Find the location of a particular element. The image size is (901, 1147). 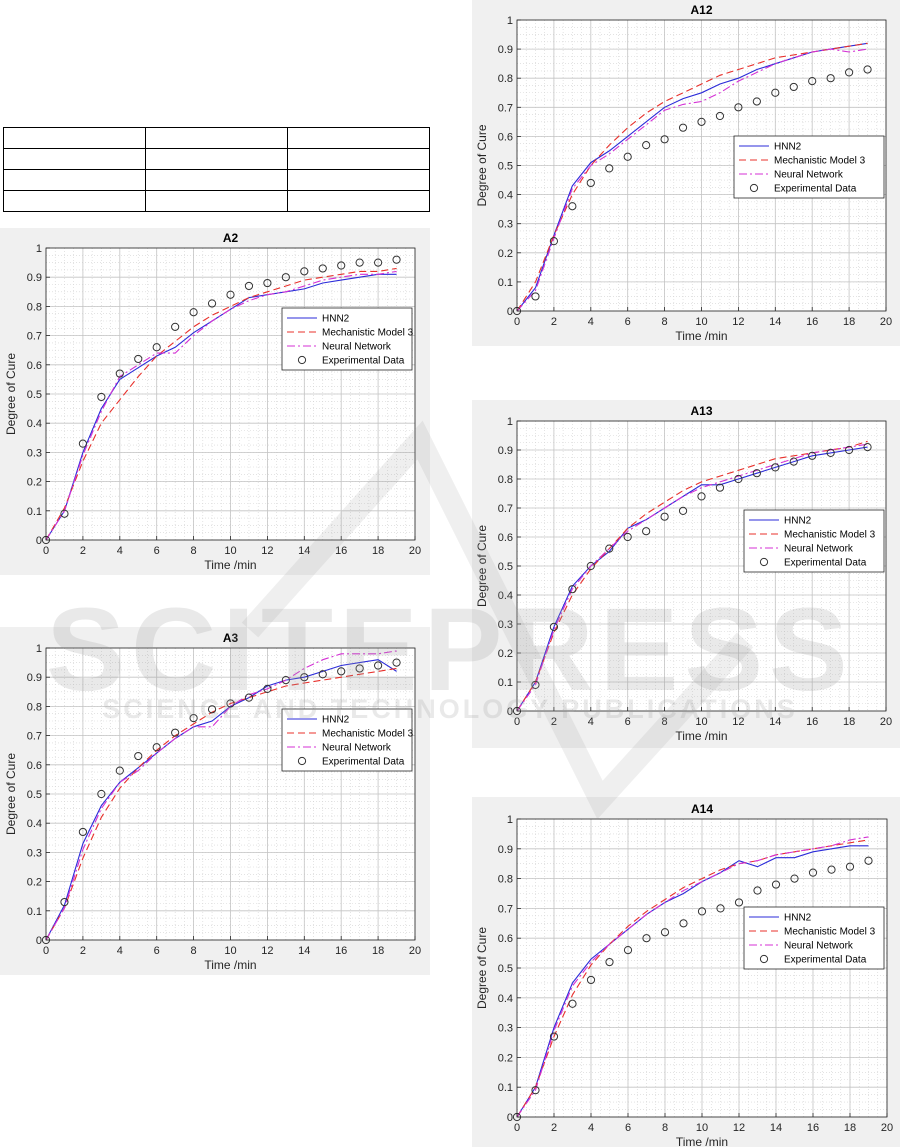

y-tick-label: 0.1 is located at coordinates (505, 1088).